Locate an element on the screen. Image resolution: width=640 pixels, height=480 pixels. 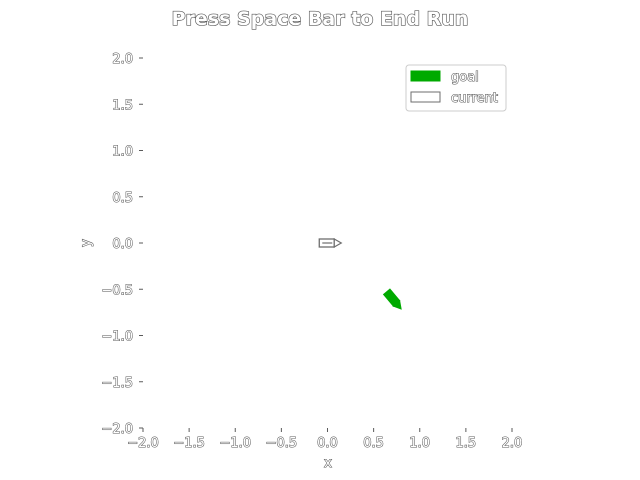
y-tick-label: −1.5 is located at coordinates (117, 383).